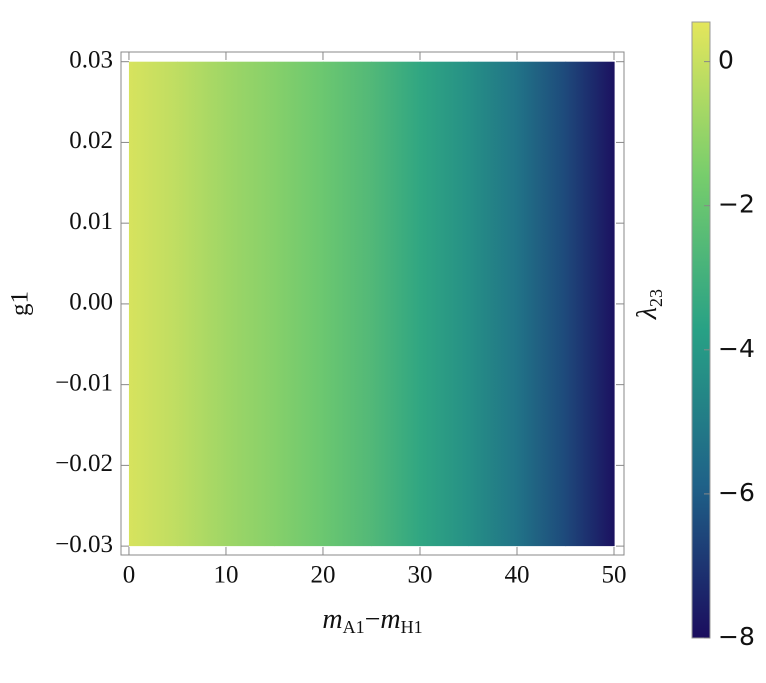 The width and height of the screenshot is (766, 683). Describe the element at coordinates (84, 544) in the screenshot. I see `y-tick-label: −0.03` at that location.